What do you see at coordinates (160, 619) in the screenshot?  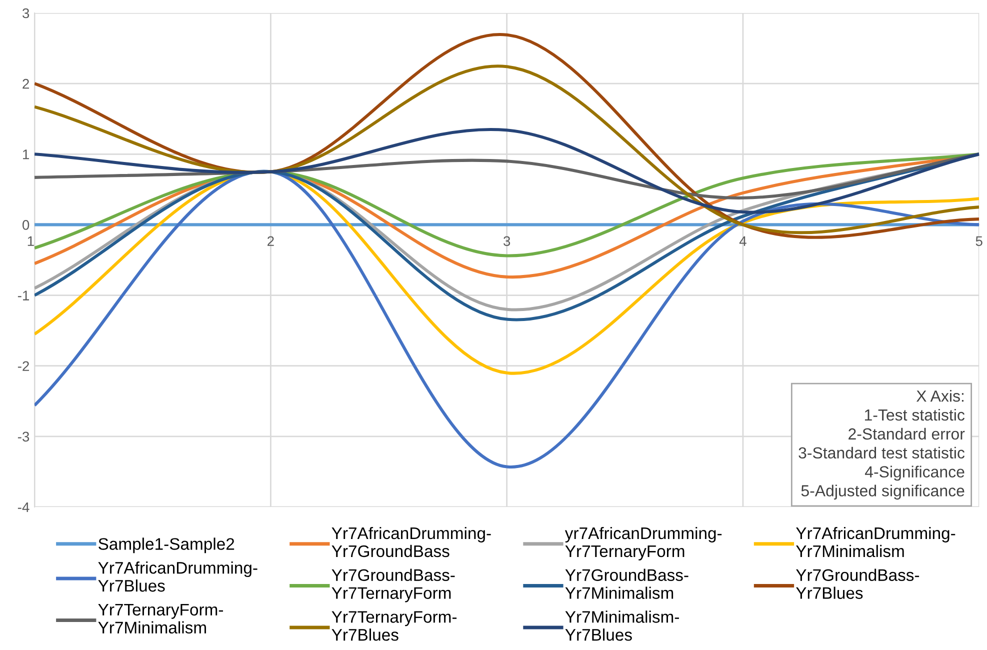 I see `legend-label: Yr7TernaryForm- Yr7Minimalism` at bounding box center [160, 619].